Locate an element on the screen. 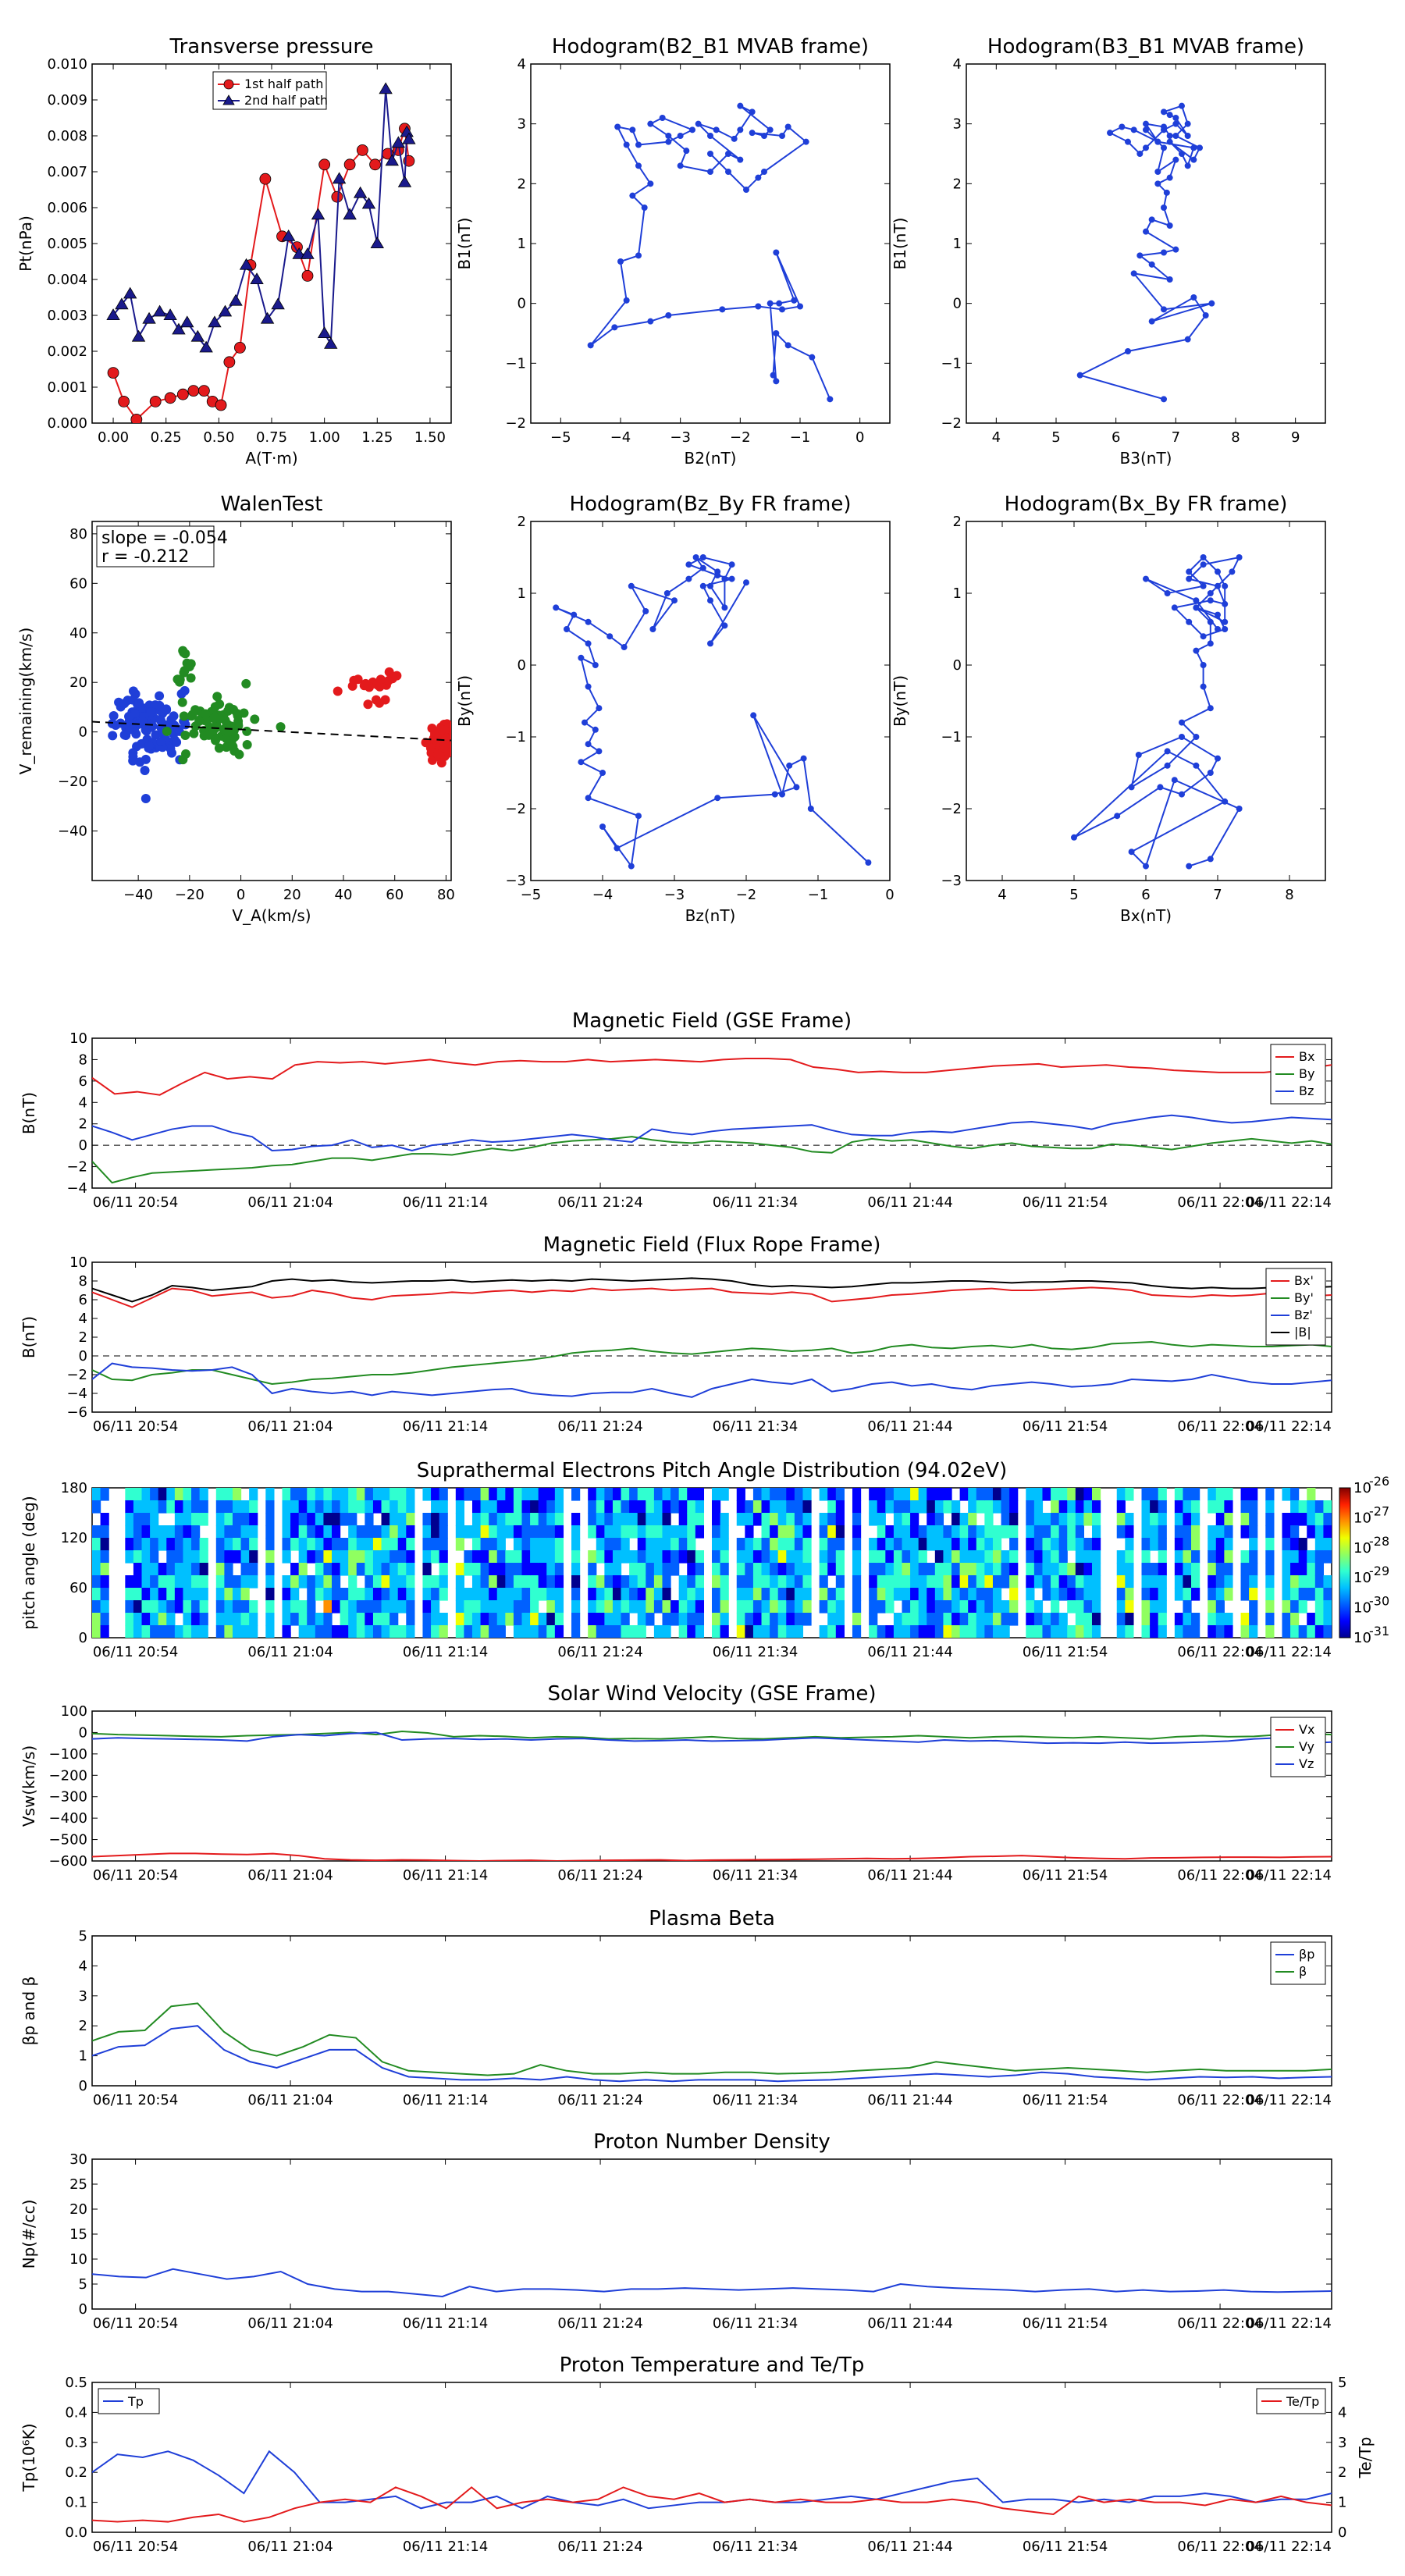  y-tick-label: 0.005 is located at coordinates (67, 244).